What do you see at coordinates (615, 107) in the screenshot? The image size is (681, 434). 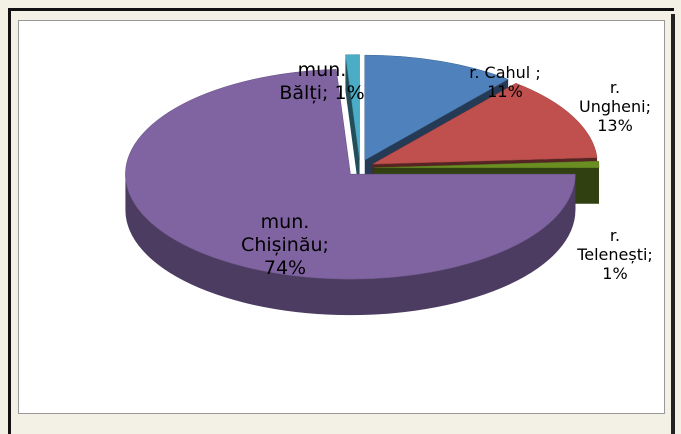 I see `data-label: r. Ungheni; 13%` at bounding box center [615, 107].